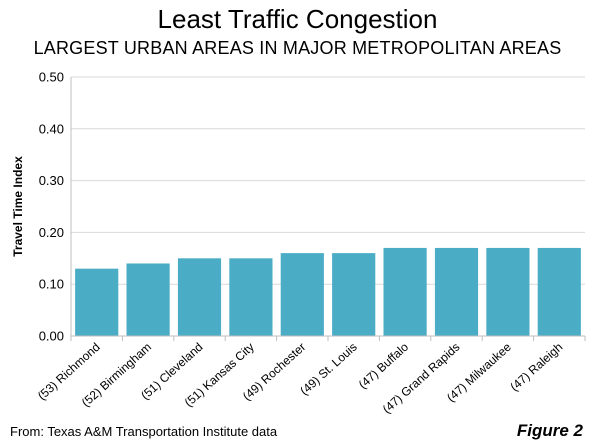 This screenshot has height=447, width=595. What do you see at coordinates (51, 128) in the screenshot?
I see `y-tick-label-4: 0.40` at bounding box center [51, 128].